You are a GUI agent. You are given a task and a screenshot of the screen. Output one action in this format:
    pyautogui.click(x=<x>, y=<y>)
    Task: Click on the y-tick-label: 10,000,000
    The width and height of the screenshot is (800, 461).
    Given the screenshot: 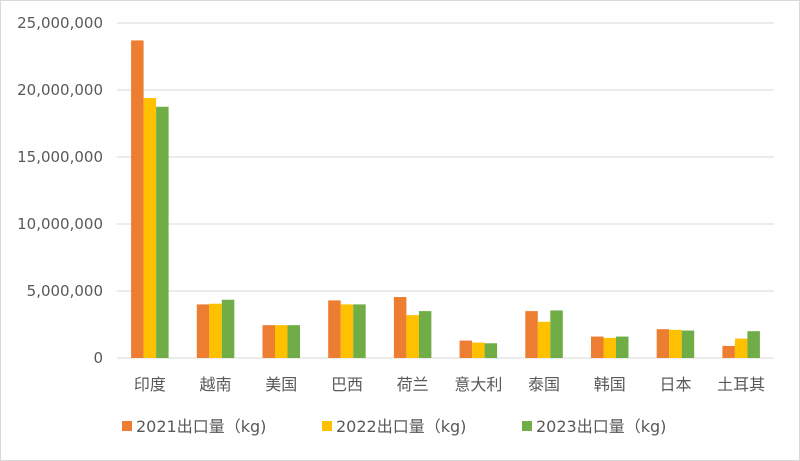 What is the action you would take?
    pyautogui.click(x=60, y=224)
    